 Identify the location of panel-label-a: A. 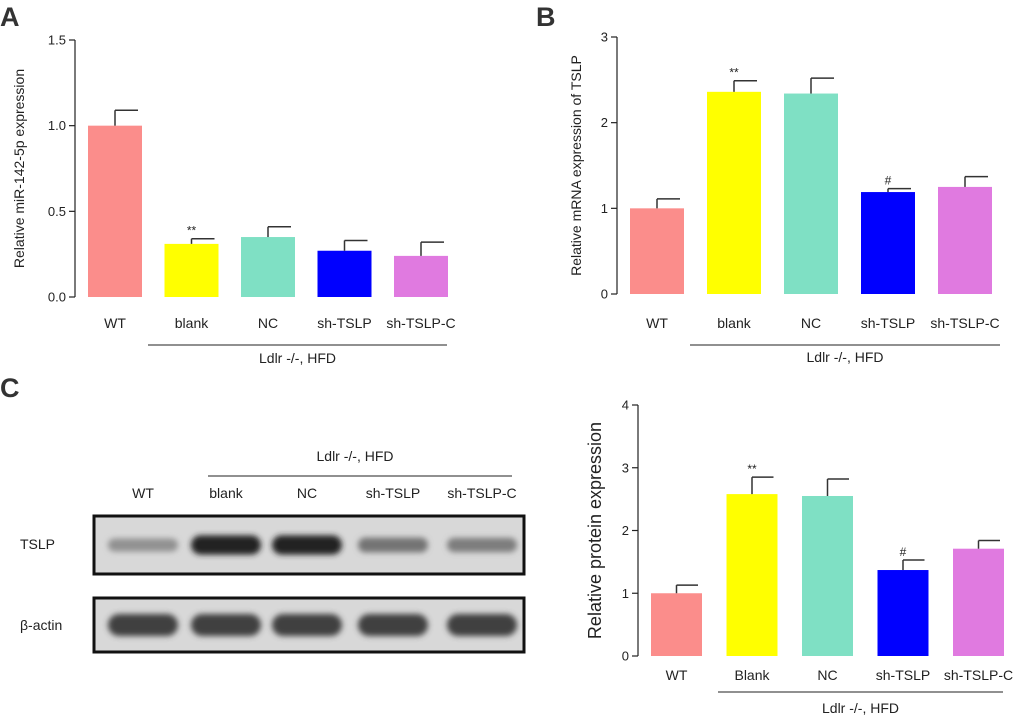
(10, 17).